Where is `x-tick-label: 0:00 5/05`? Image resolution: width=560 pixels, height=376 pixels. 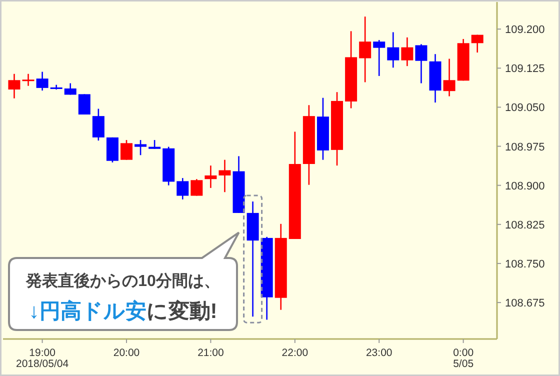
x-tick-label: 0:00 5/05 is located at coordinates (463, 358).